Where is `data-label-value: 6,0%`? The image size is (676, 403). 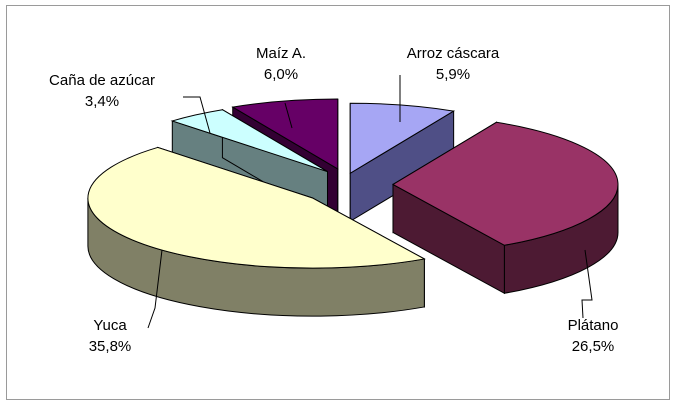 data-label-value: 6,0% is located at coordinates (281, 74).